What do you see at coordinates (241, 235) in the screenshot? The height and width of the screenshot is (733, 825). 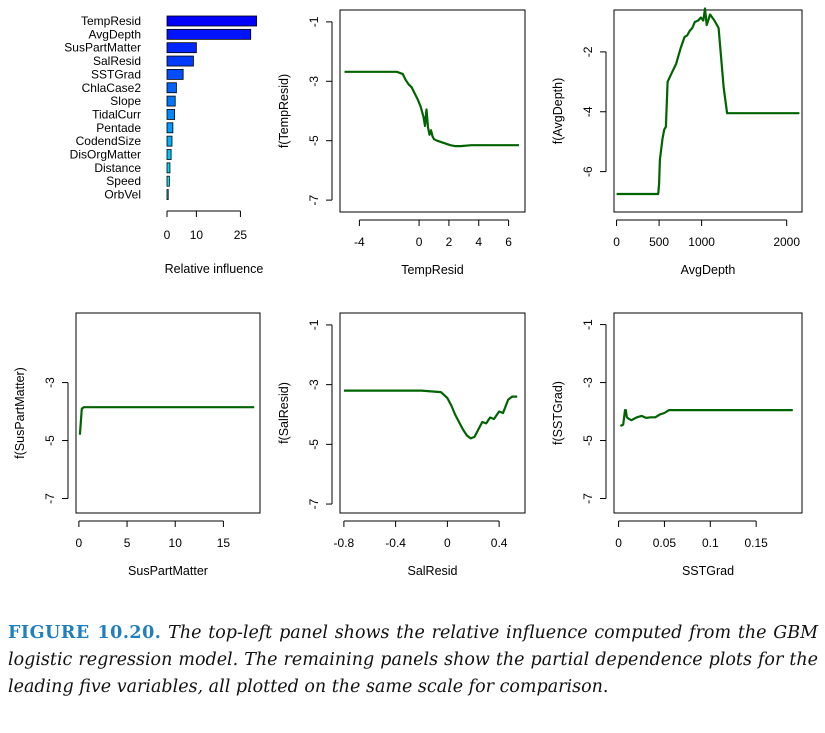 I see `influence-x-tick-label: 25` at bounding box center [241, 235].